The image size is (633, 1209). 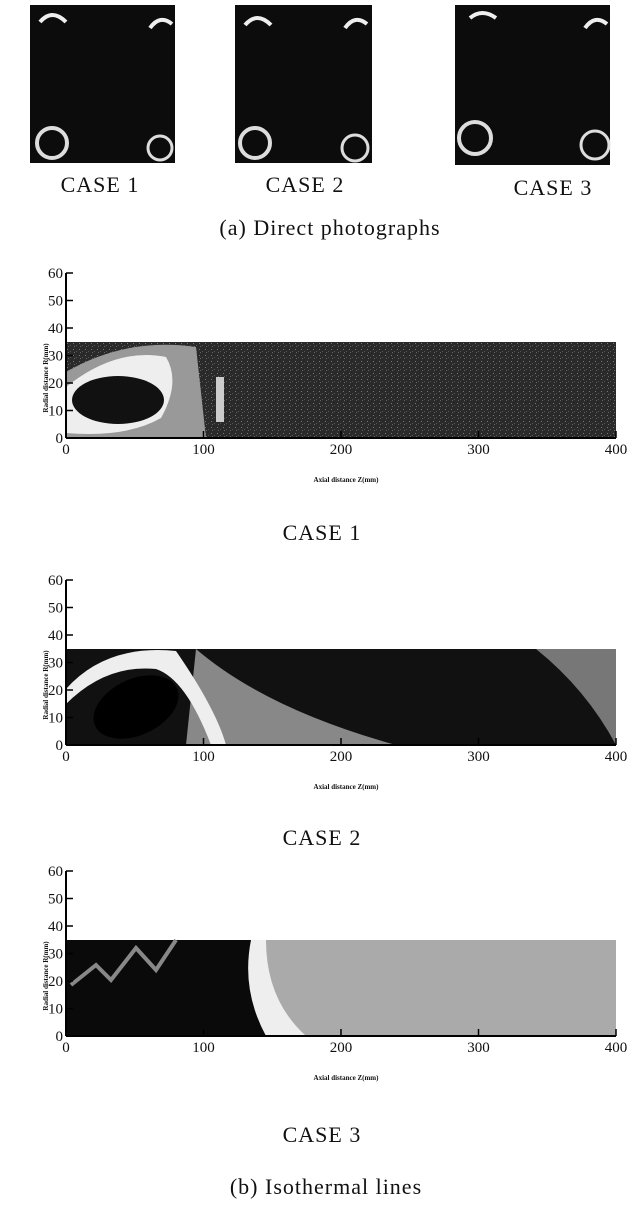 I want to click on case-label: CASE 2, so click(x=322, y=837).